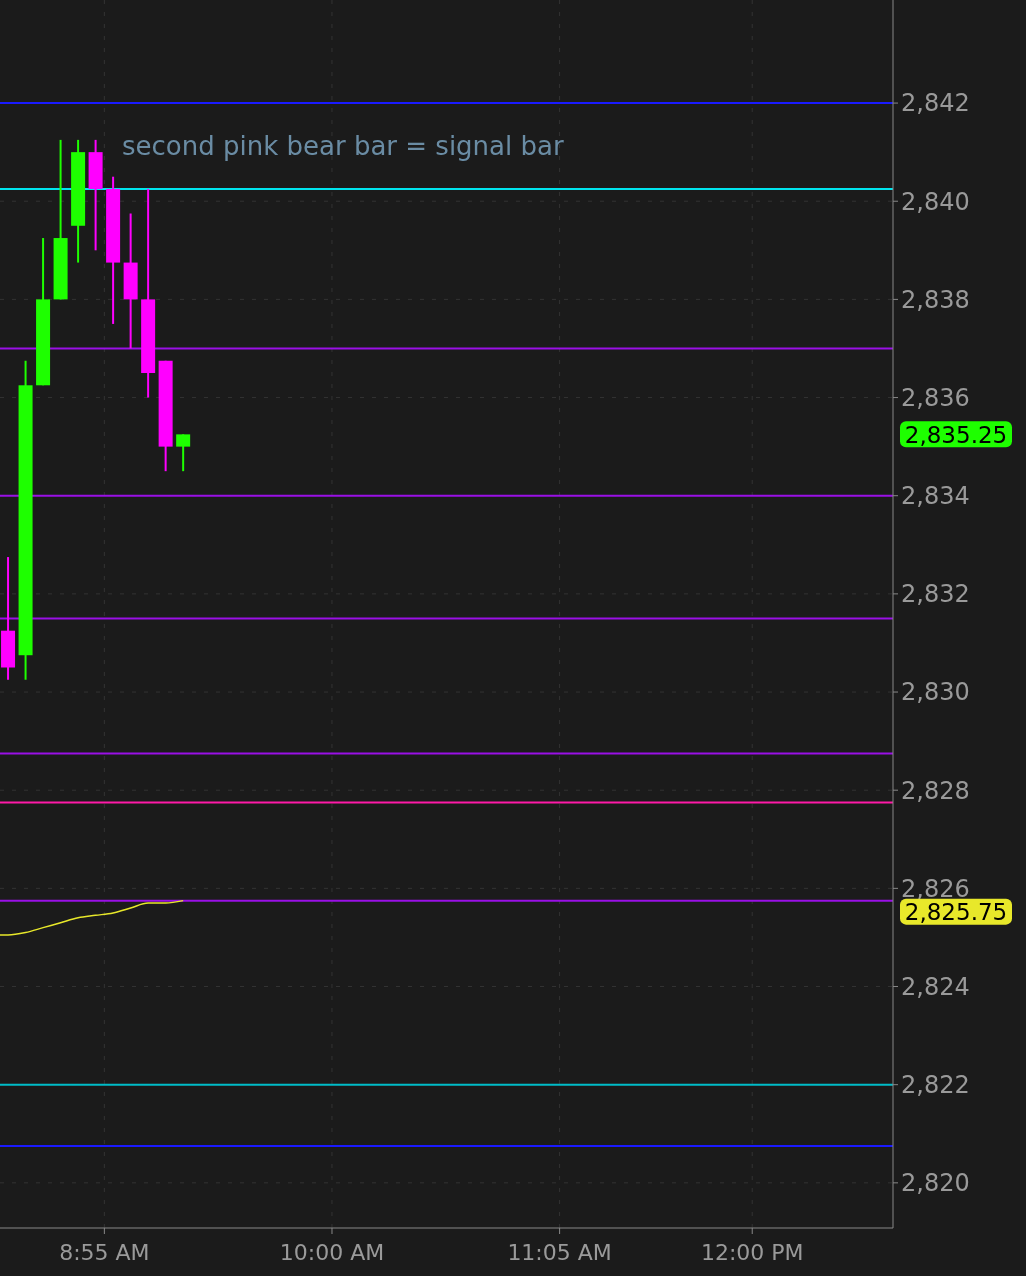 The image size is (1026, 1276). What do you see at coordinates (935, 1183) in the screenshot?
I see `y-tick-label: 2,820` at bounding box center [935, 1183].